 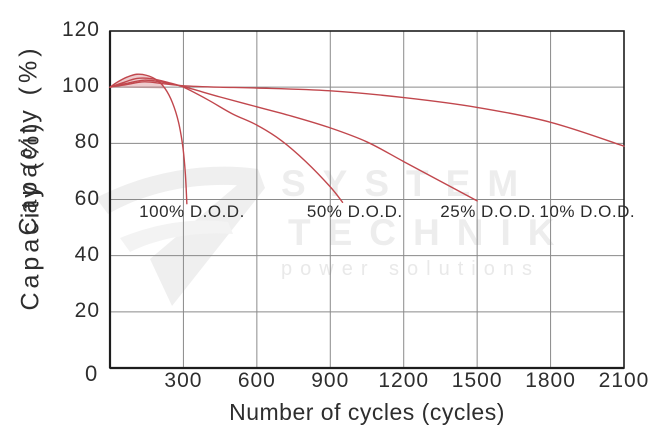 I want to click on dod-annotation: 50% D.O.D., so click(x=354, y=212).